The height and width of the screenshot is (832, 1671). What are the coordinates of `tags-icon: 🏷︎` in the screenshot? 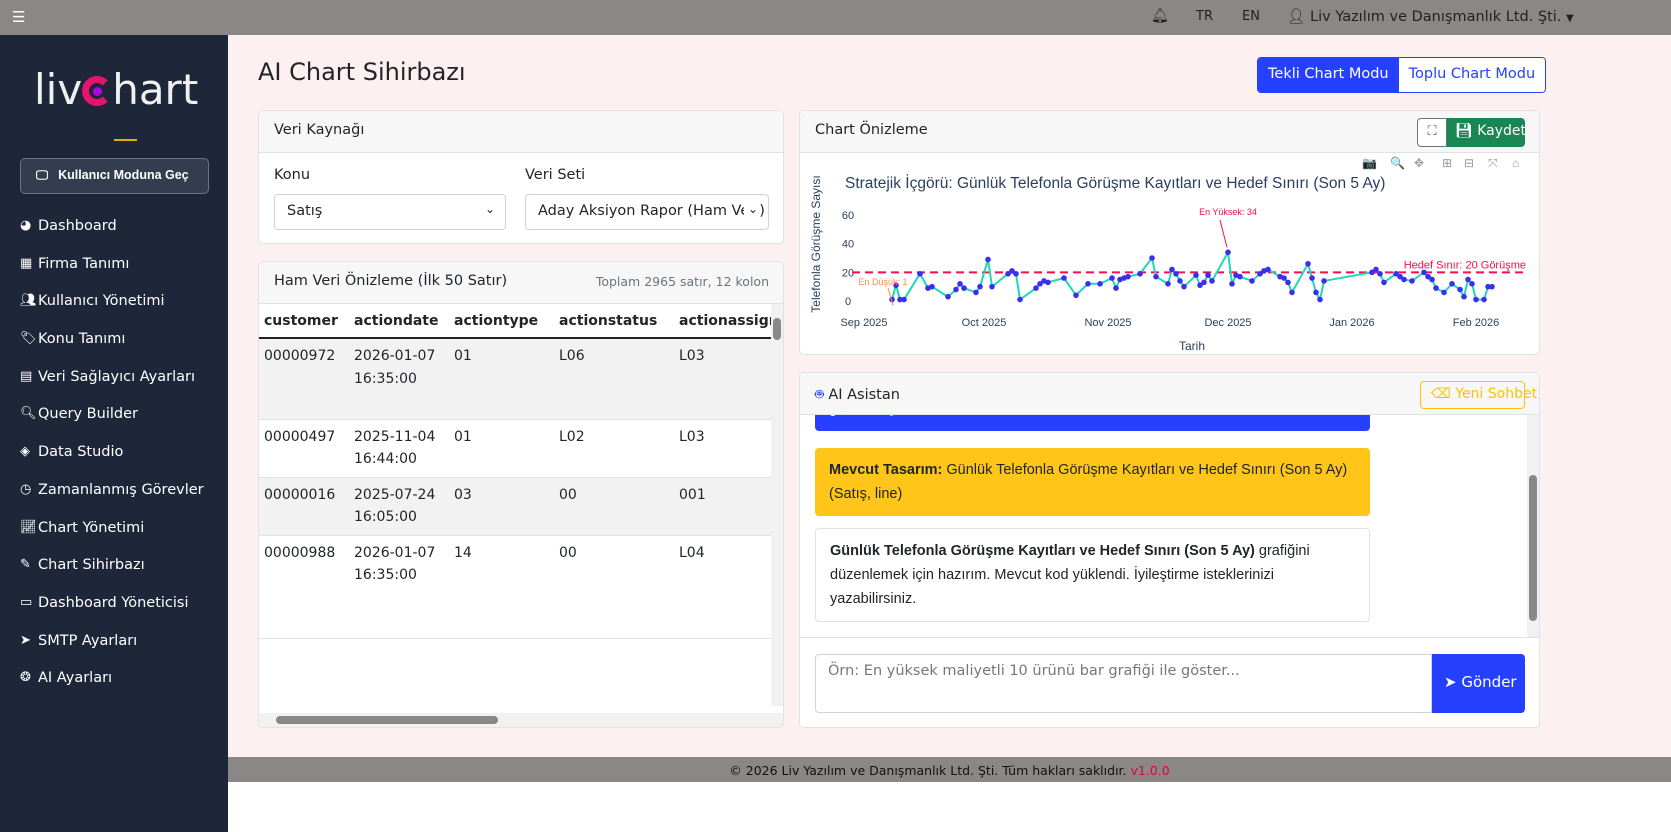 It's located at (28, 339).